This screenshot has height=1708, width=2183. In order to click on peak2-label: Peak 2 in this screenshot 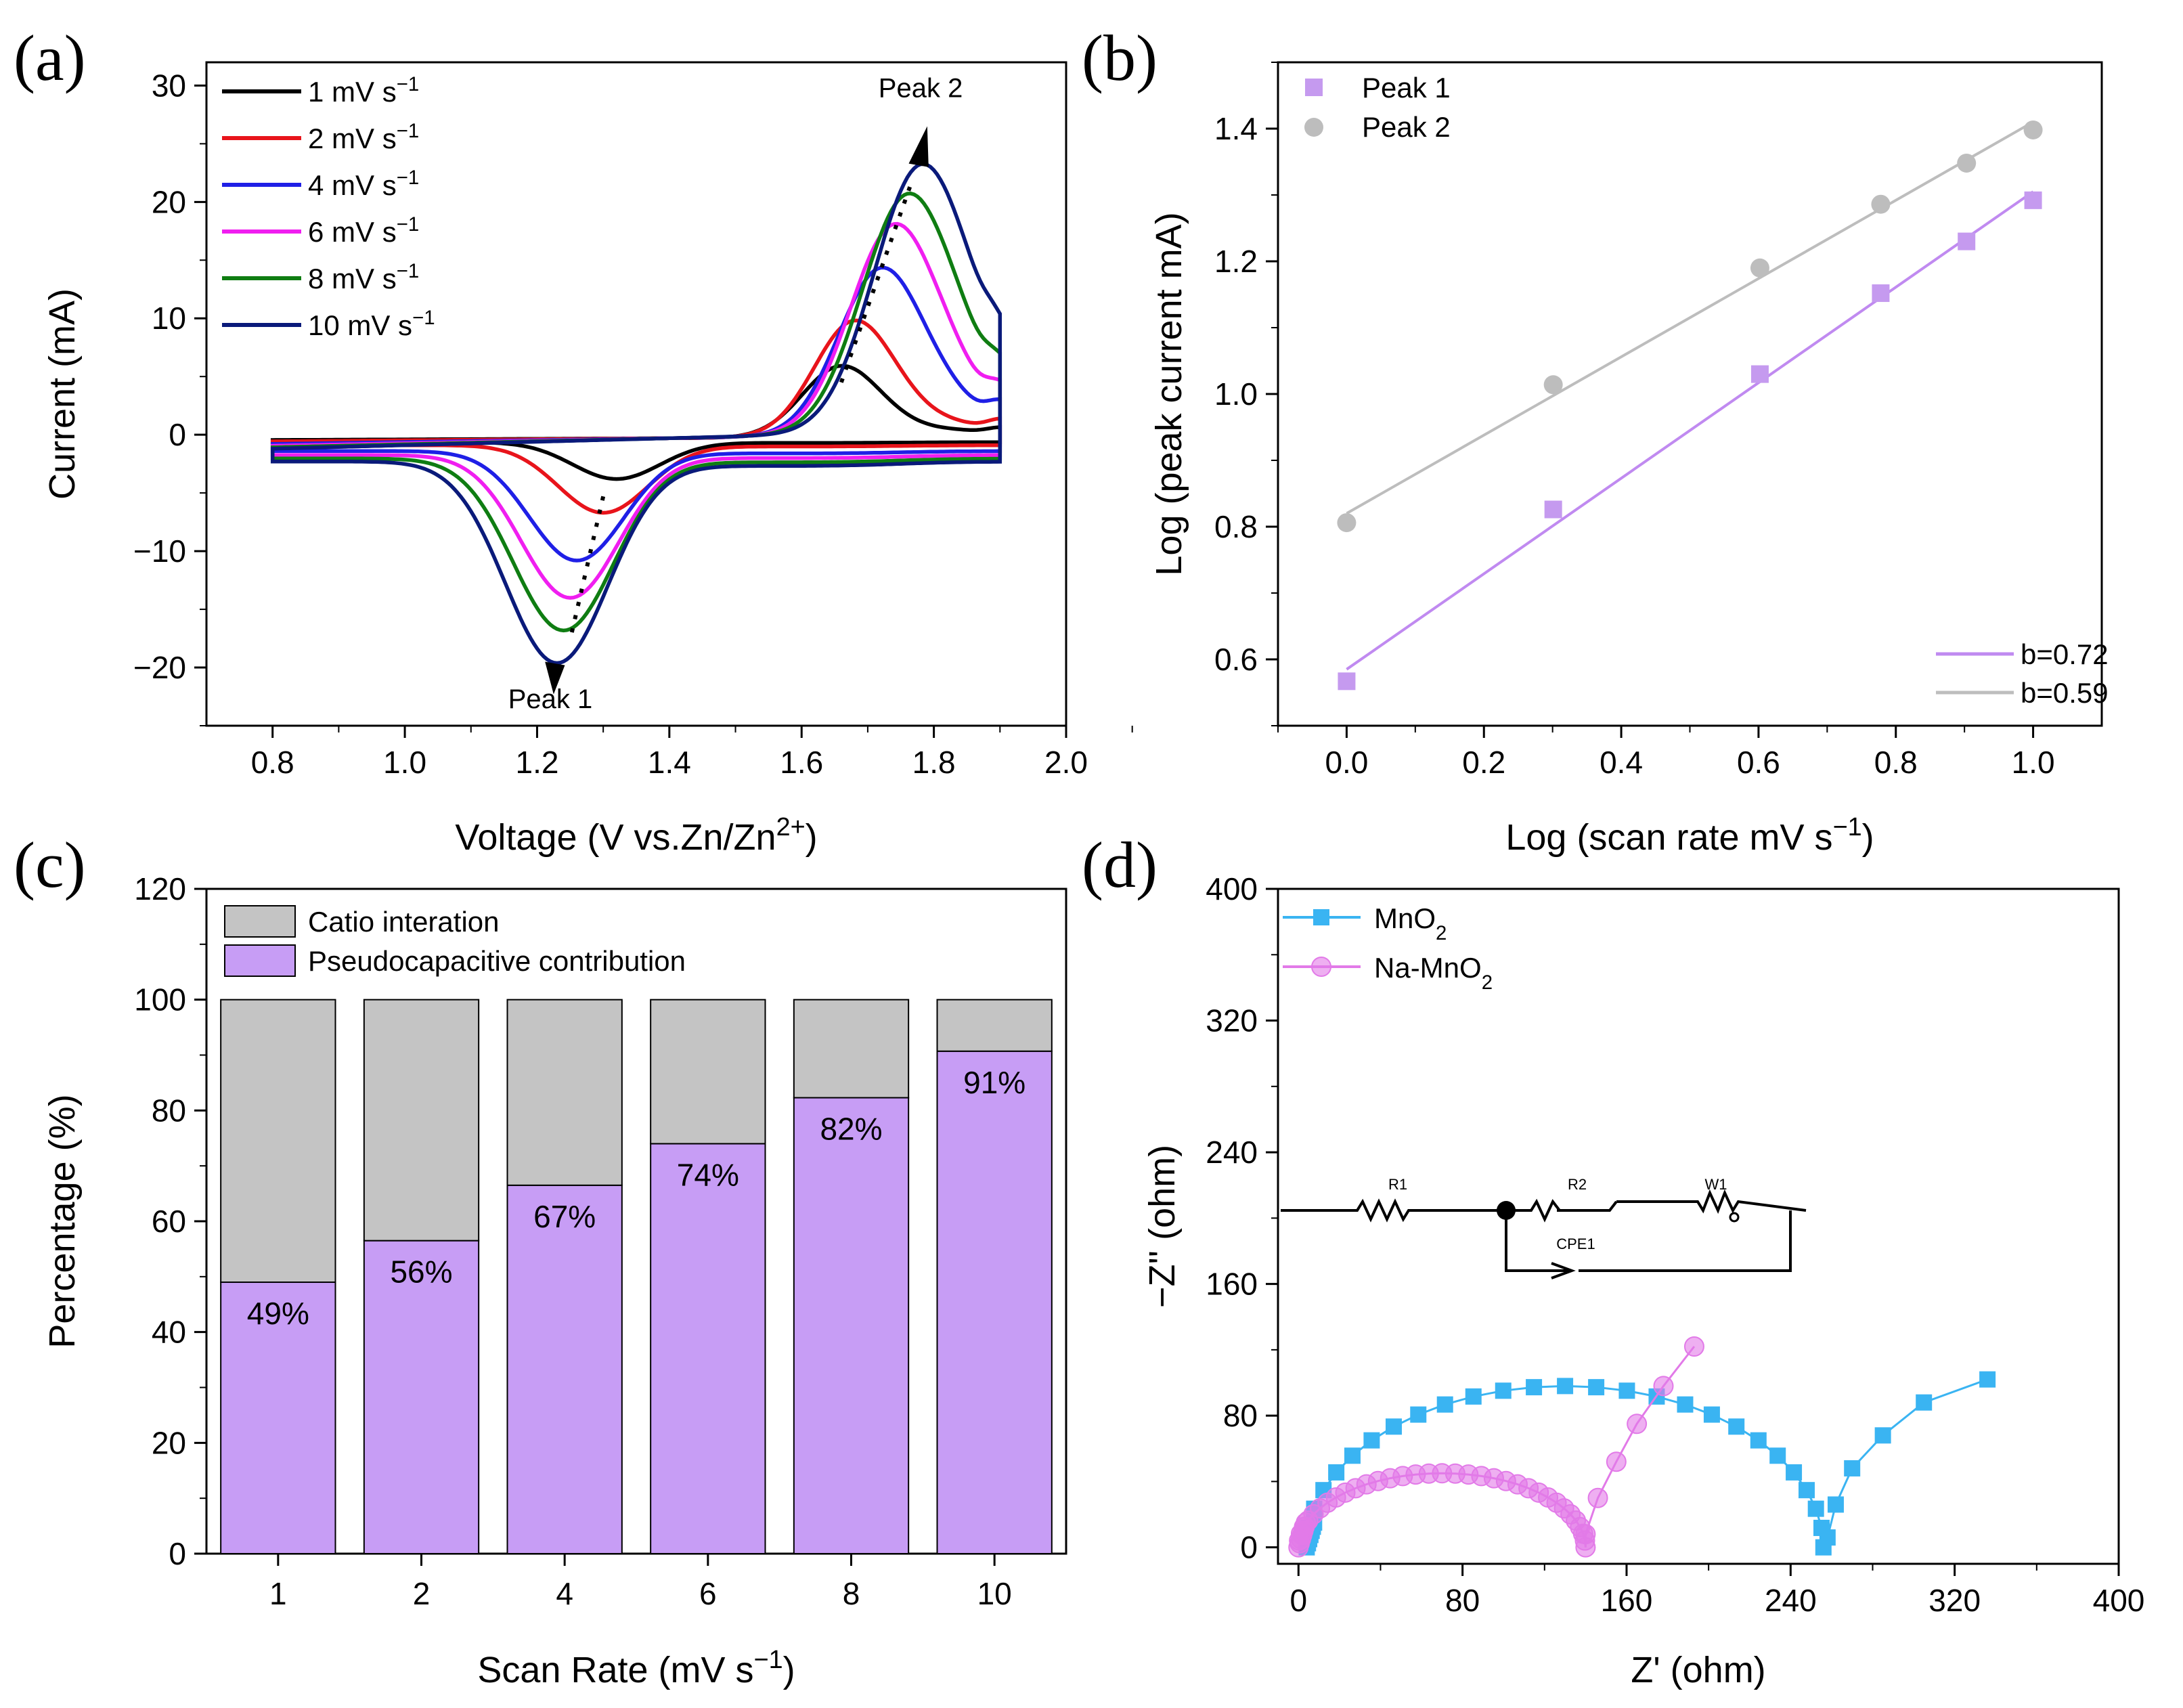, I will do `click(921, 89)`.